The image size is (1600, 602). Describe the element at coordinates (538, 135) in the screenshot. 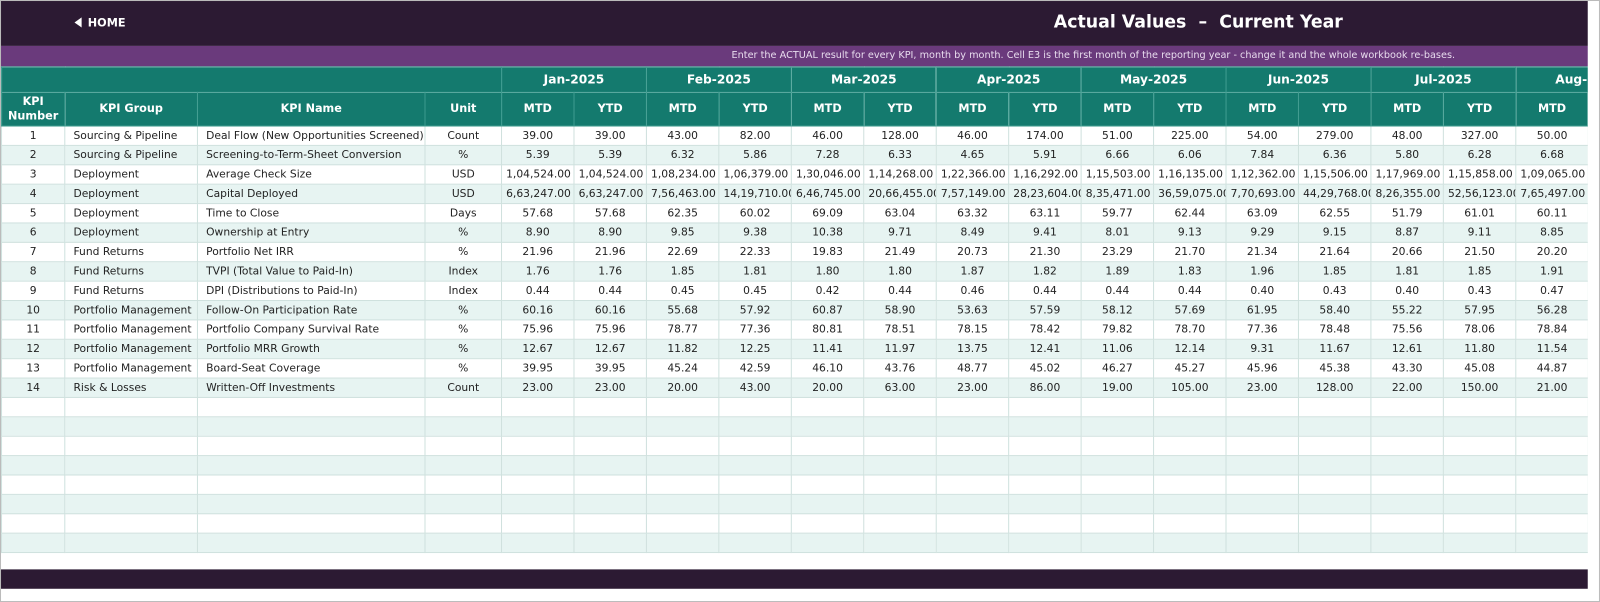

I see `table-cell: 39.00` at that location.